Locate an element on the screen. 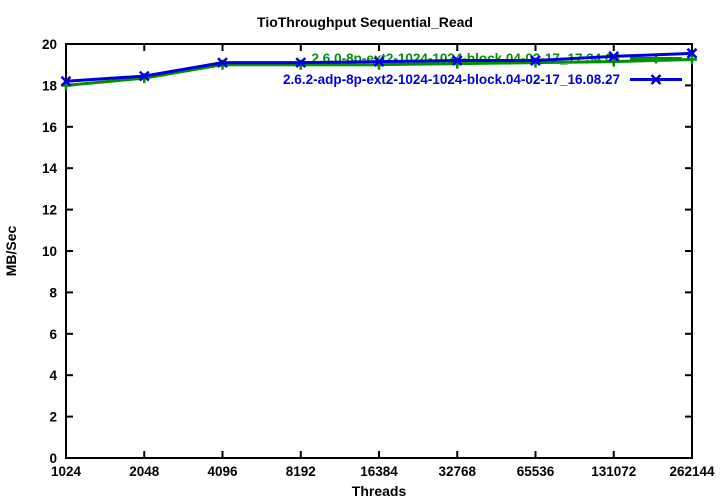 The width and height of the screenshot is (720, 504). x-tick-label: 16384 is located at coordinates (379, 471).